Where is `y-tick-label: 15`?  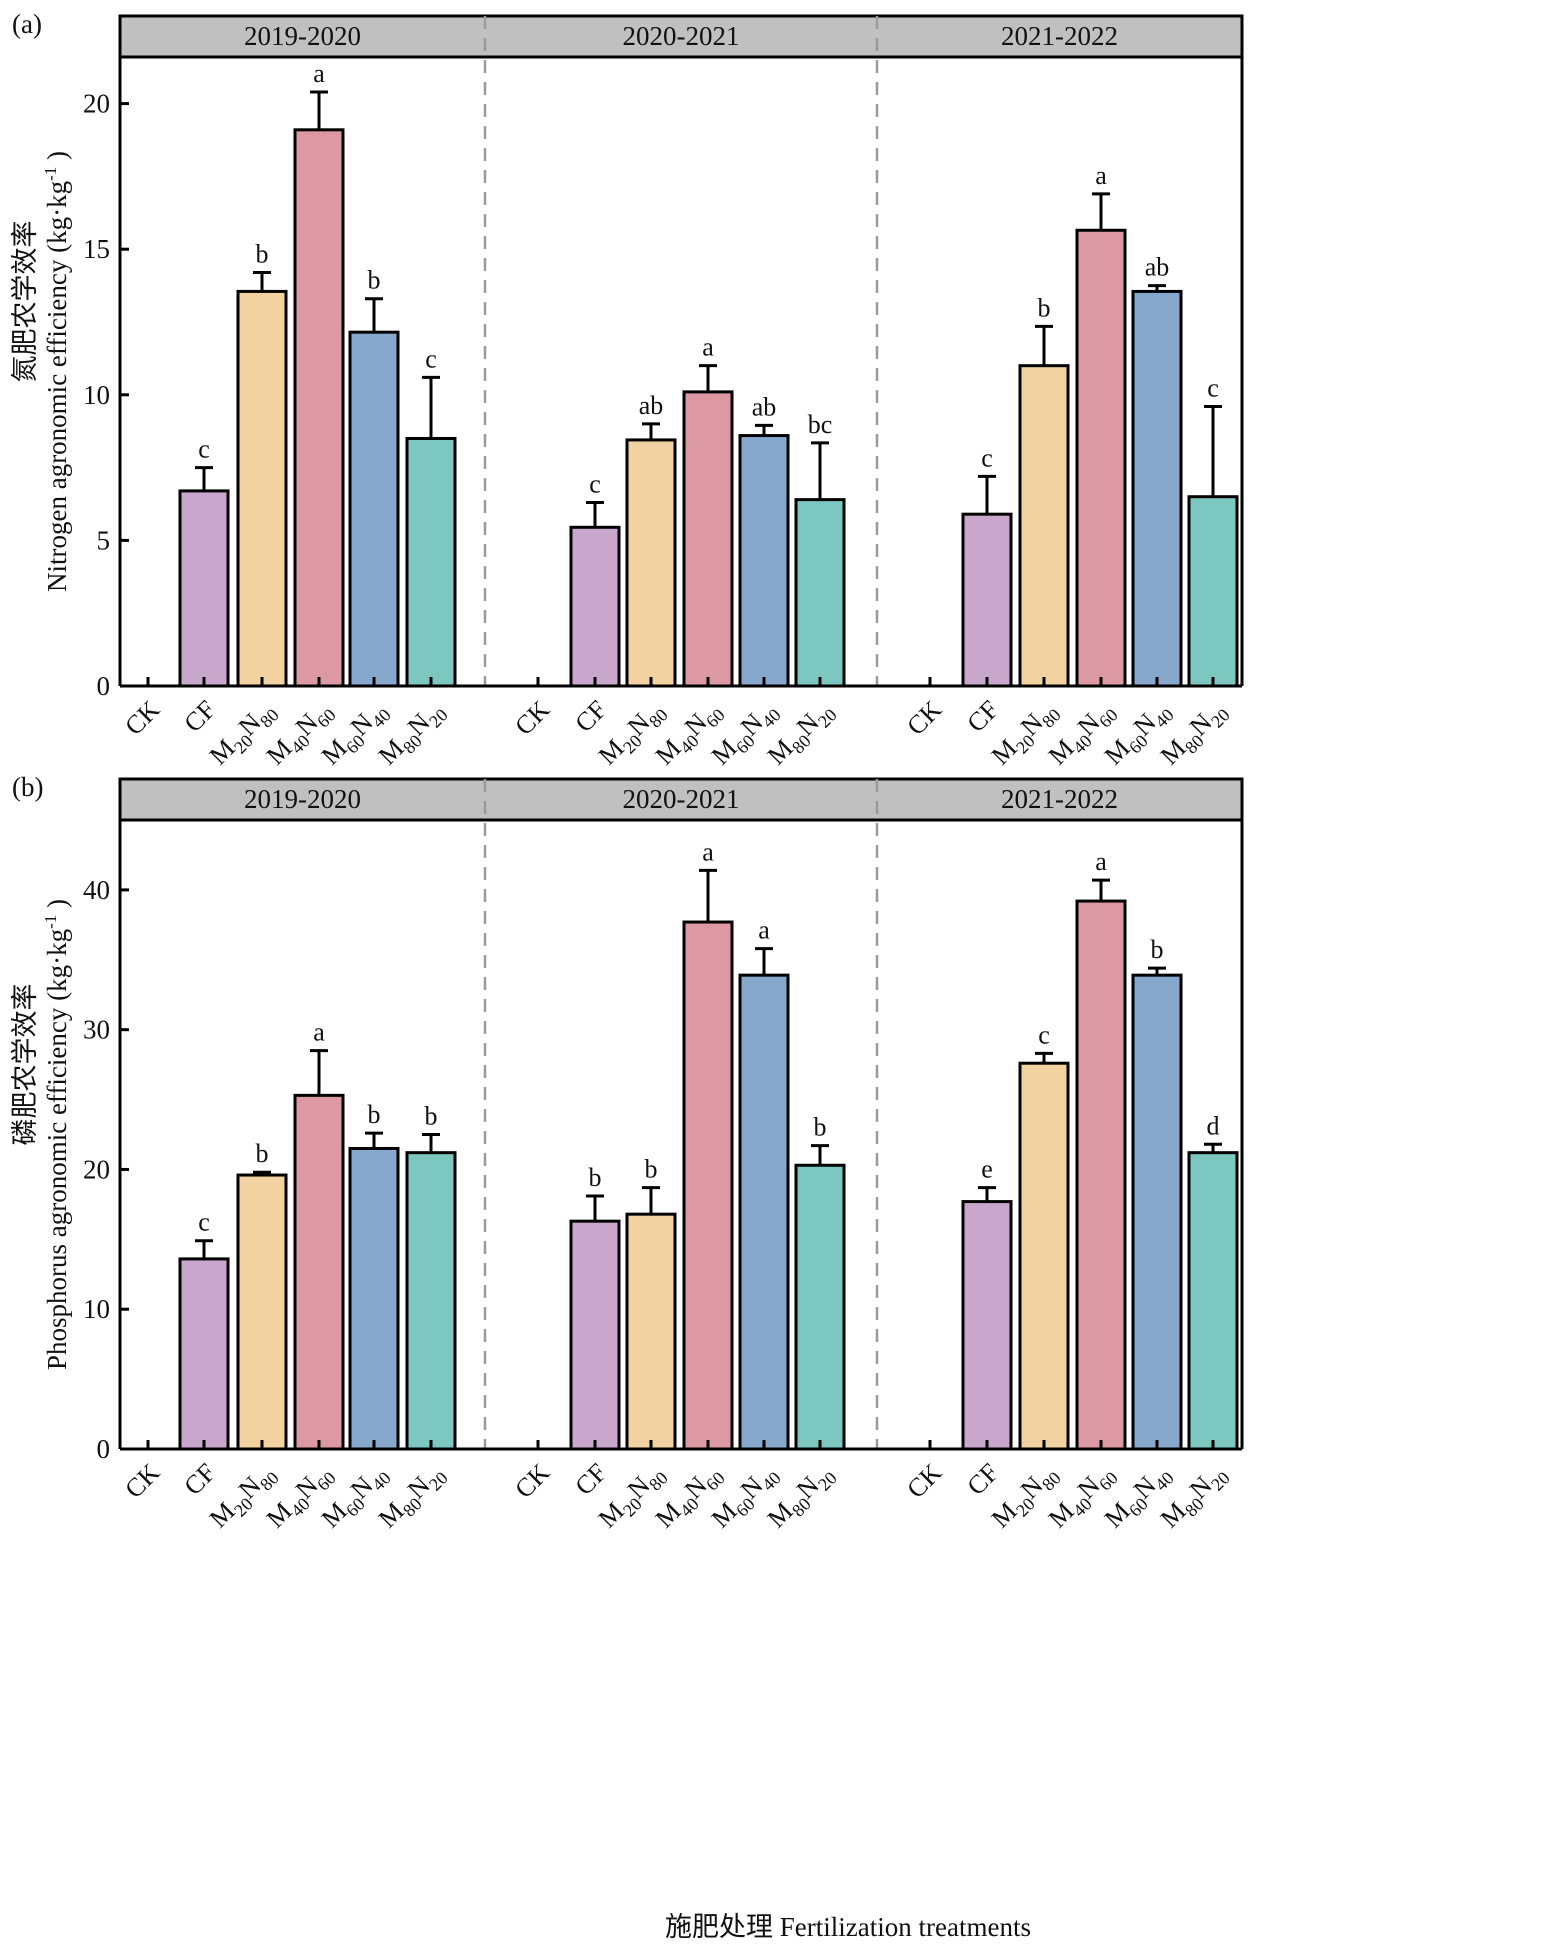 y-tick-label: 15 is located at coordinates (96, 249).